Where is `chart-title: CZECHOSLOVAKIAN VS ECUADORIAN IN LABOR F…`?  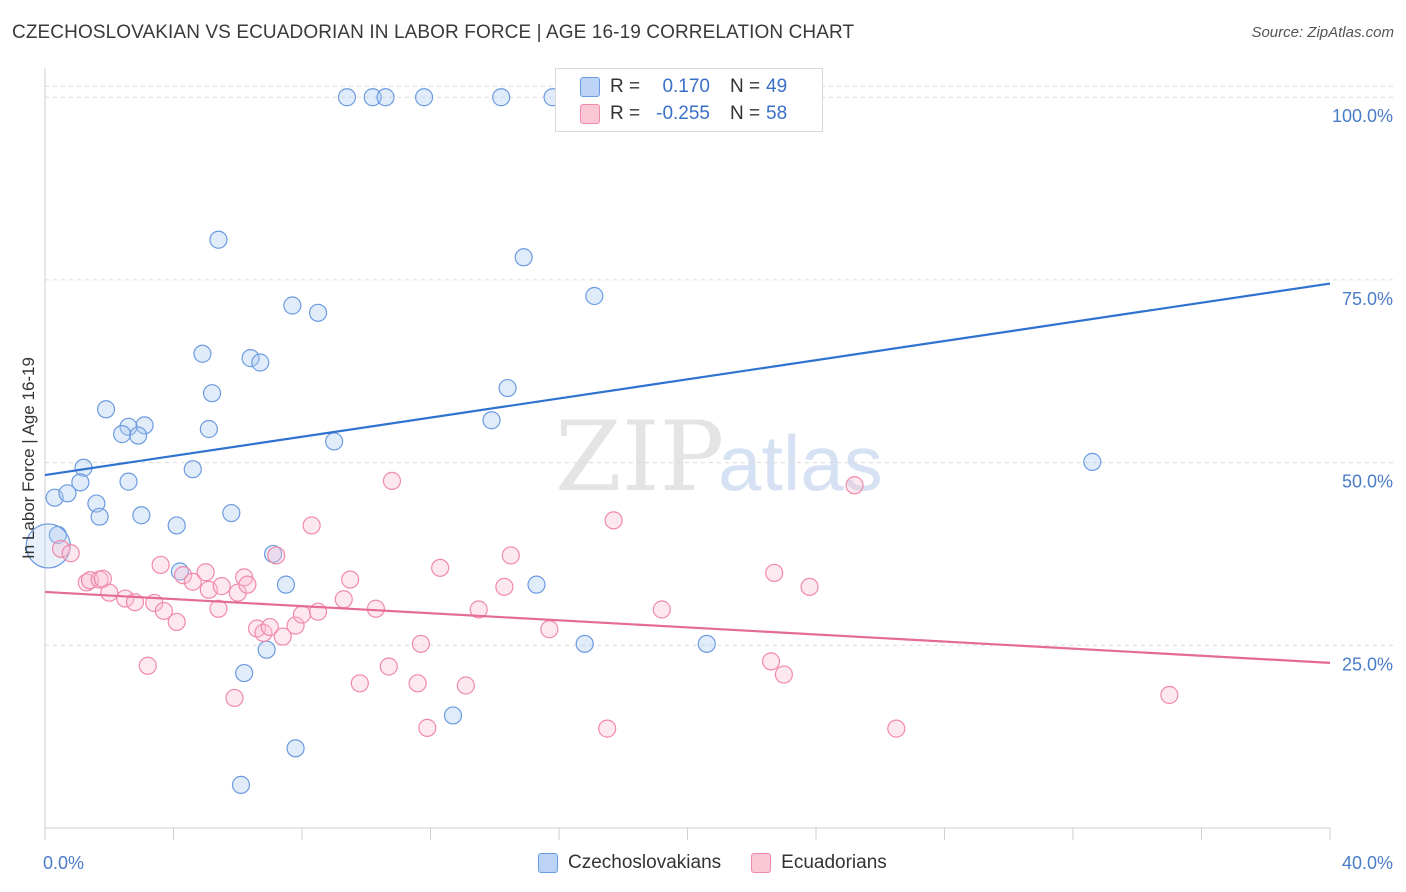 chart-title: CZECHOSLOVAKIAN VS ECUADORIAN IN LABOR F… is located at coordinates (433, 32).